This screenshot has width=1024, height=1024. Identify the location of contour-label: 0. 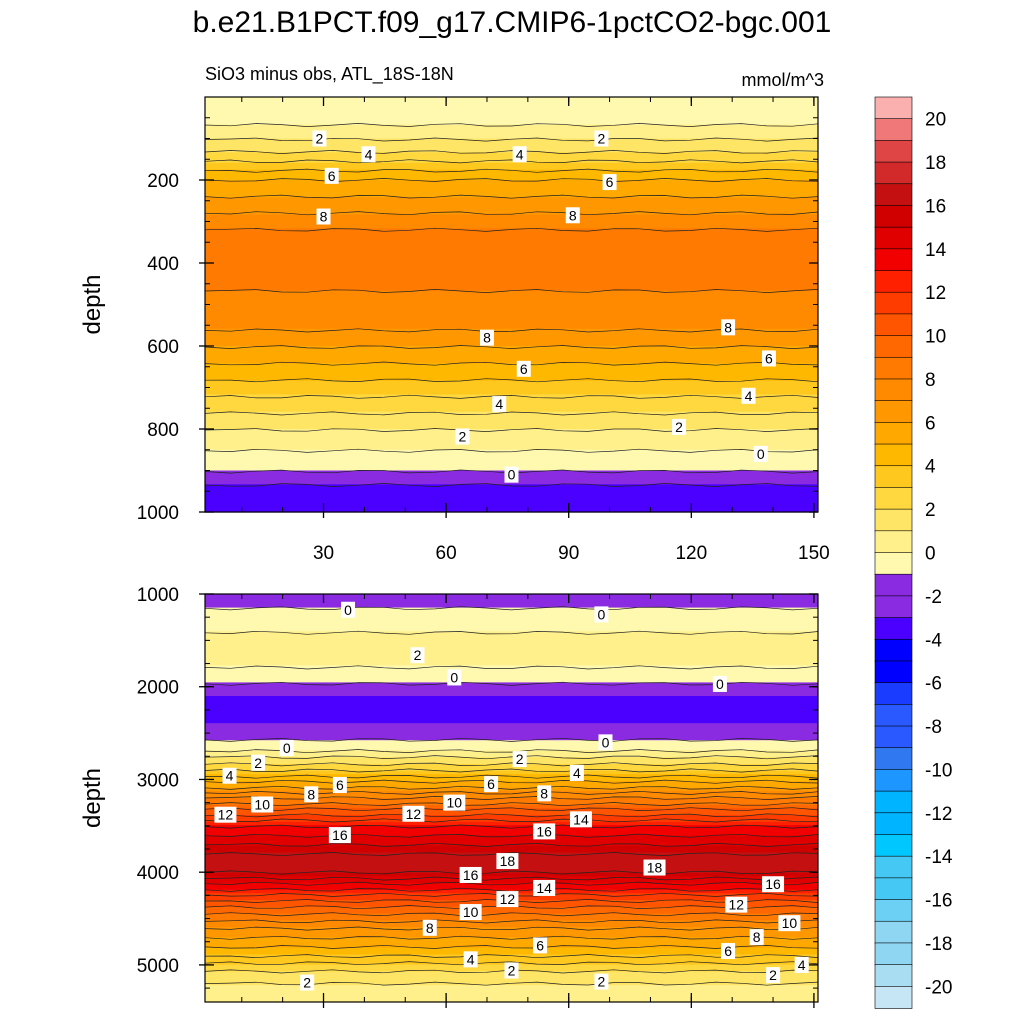
(720, 684).